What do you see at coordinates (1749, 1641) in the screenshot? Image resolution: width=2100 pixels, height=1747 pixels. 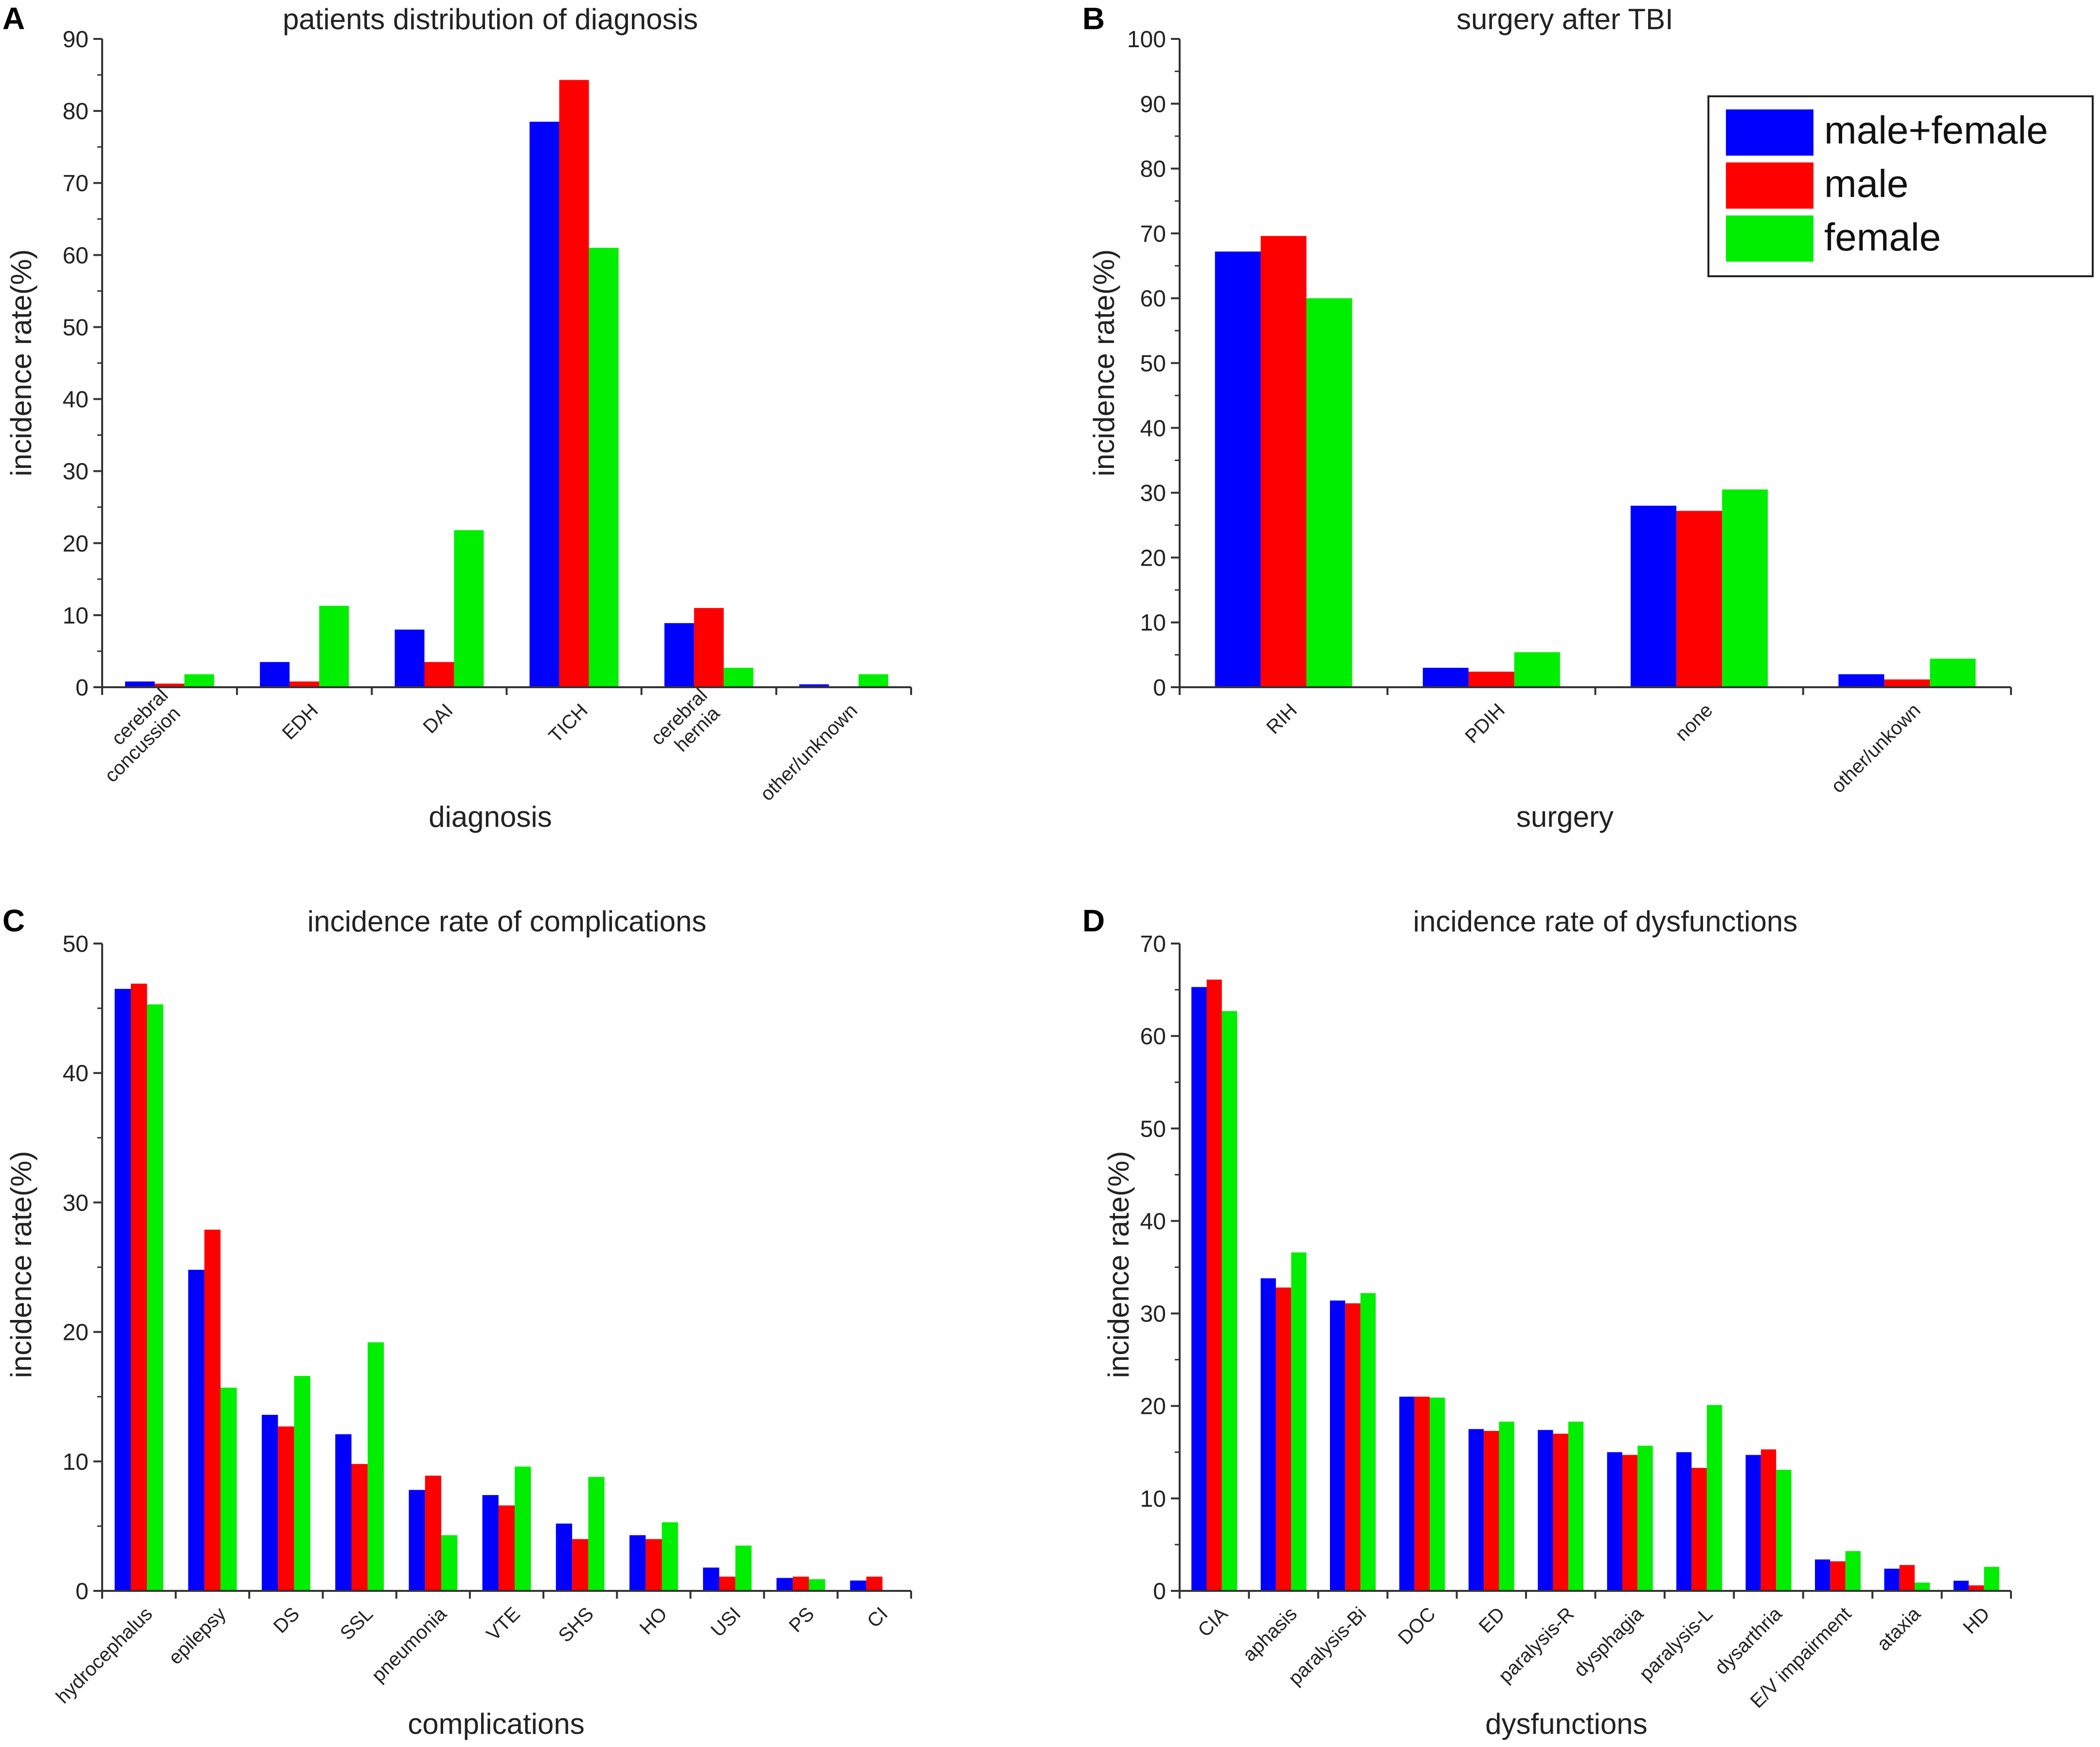 I see `panel-d-category-label-dysarthria: dysarthria` at bounding box center [1749, 1641].